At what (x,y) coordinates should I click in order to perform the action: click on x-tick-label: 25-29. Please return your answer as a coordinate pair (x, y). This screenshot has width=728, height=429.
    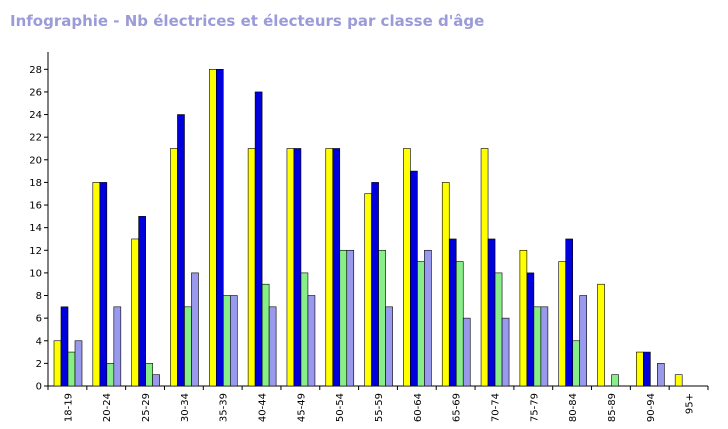
    Looking at the image, I should click on (146, 407).